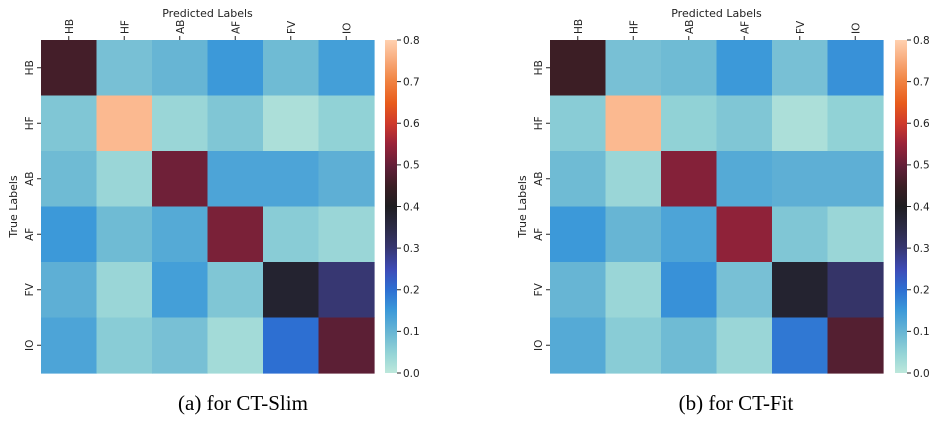 This screenshot has height=440, width=946. What do you see at coordinates (70, 26) in the screenshot?
I see `x-tick-label: HB` at bounding box center [70, 26].